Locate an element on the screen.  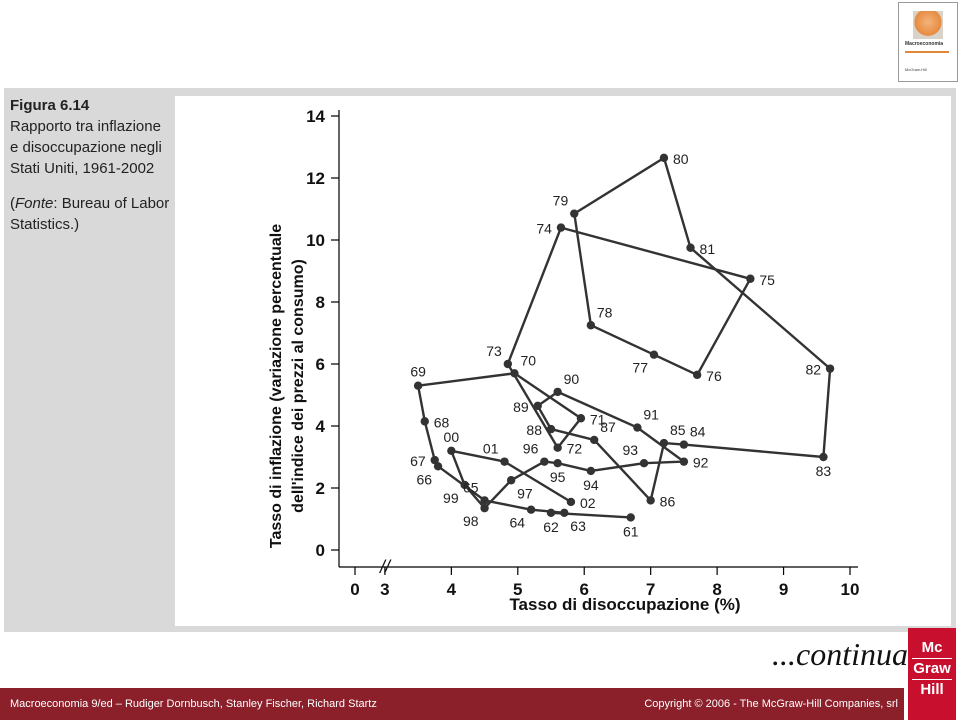
point-label-72: 72 is located at coordinates (575, 449).